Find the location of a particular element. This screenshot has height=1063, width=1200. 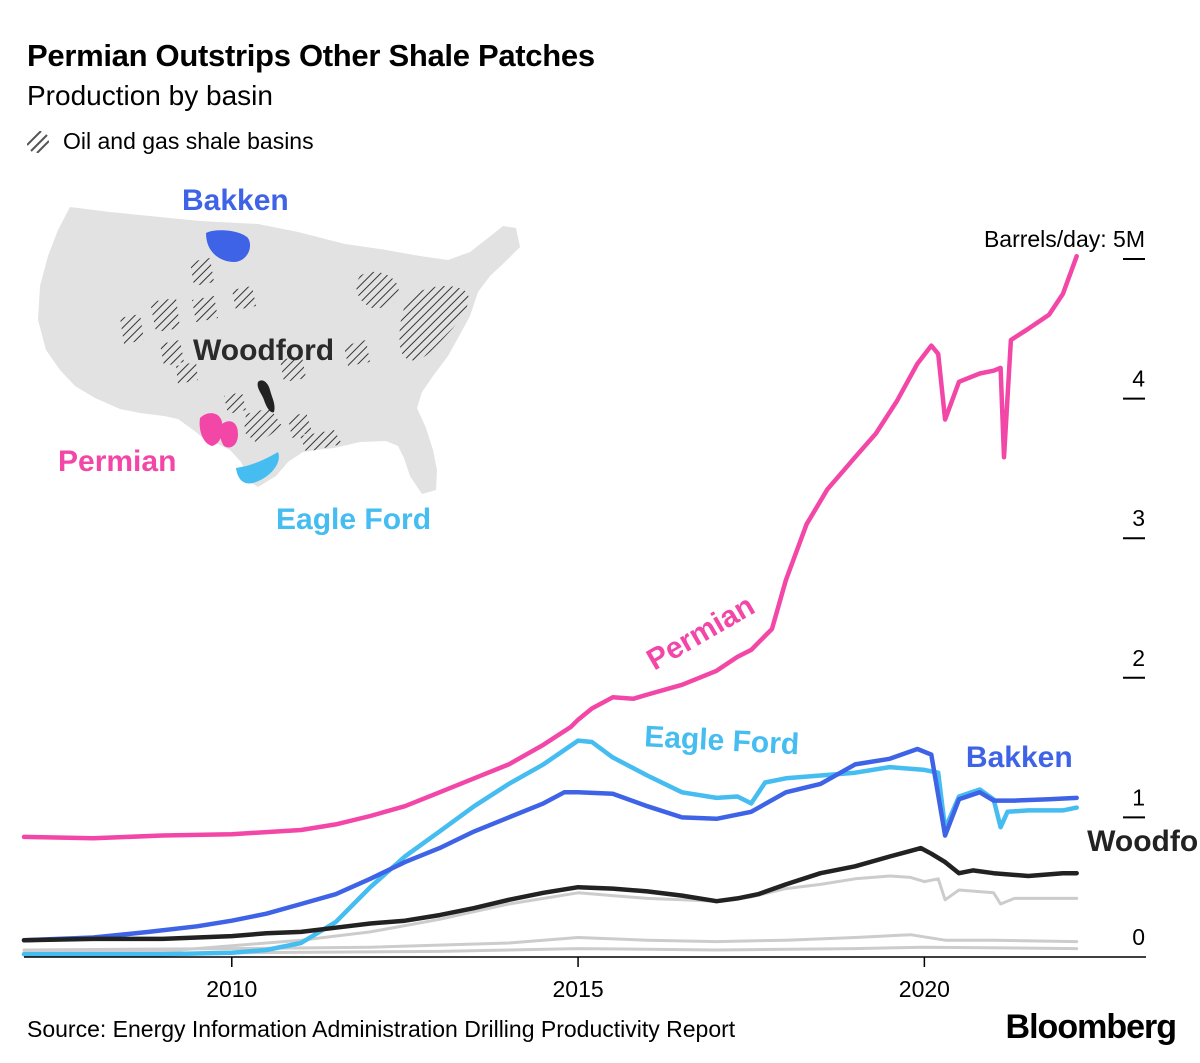

series-label-woodford: Woodford is located at coordinates (1143, 841).